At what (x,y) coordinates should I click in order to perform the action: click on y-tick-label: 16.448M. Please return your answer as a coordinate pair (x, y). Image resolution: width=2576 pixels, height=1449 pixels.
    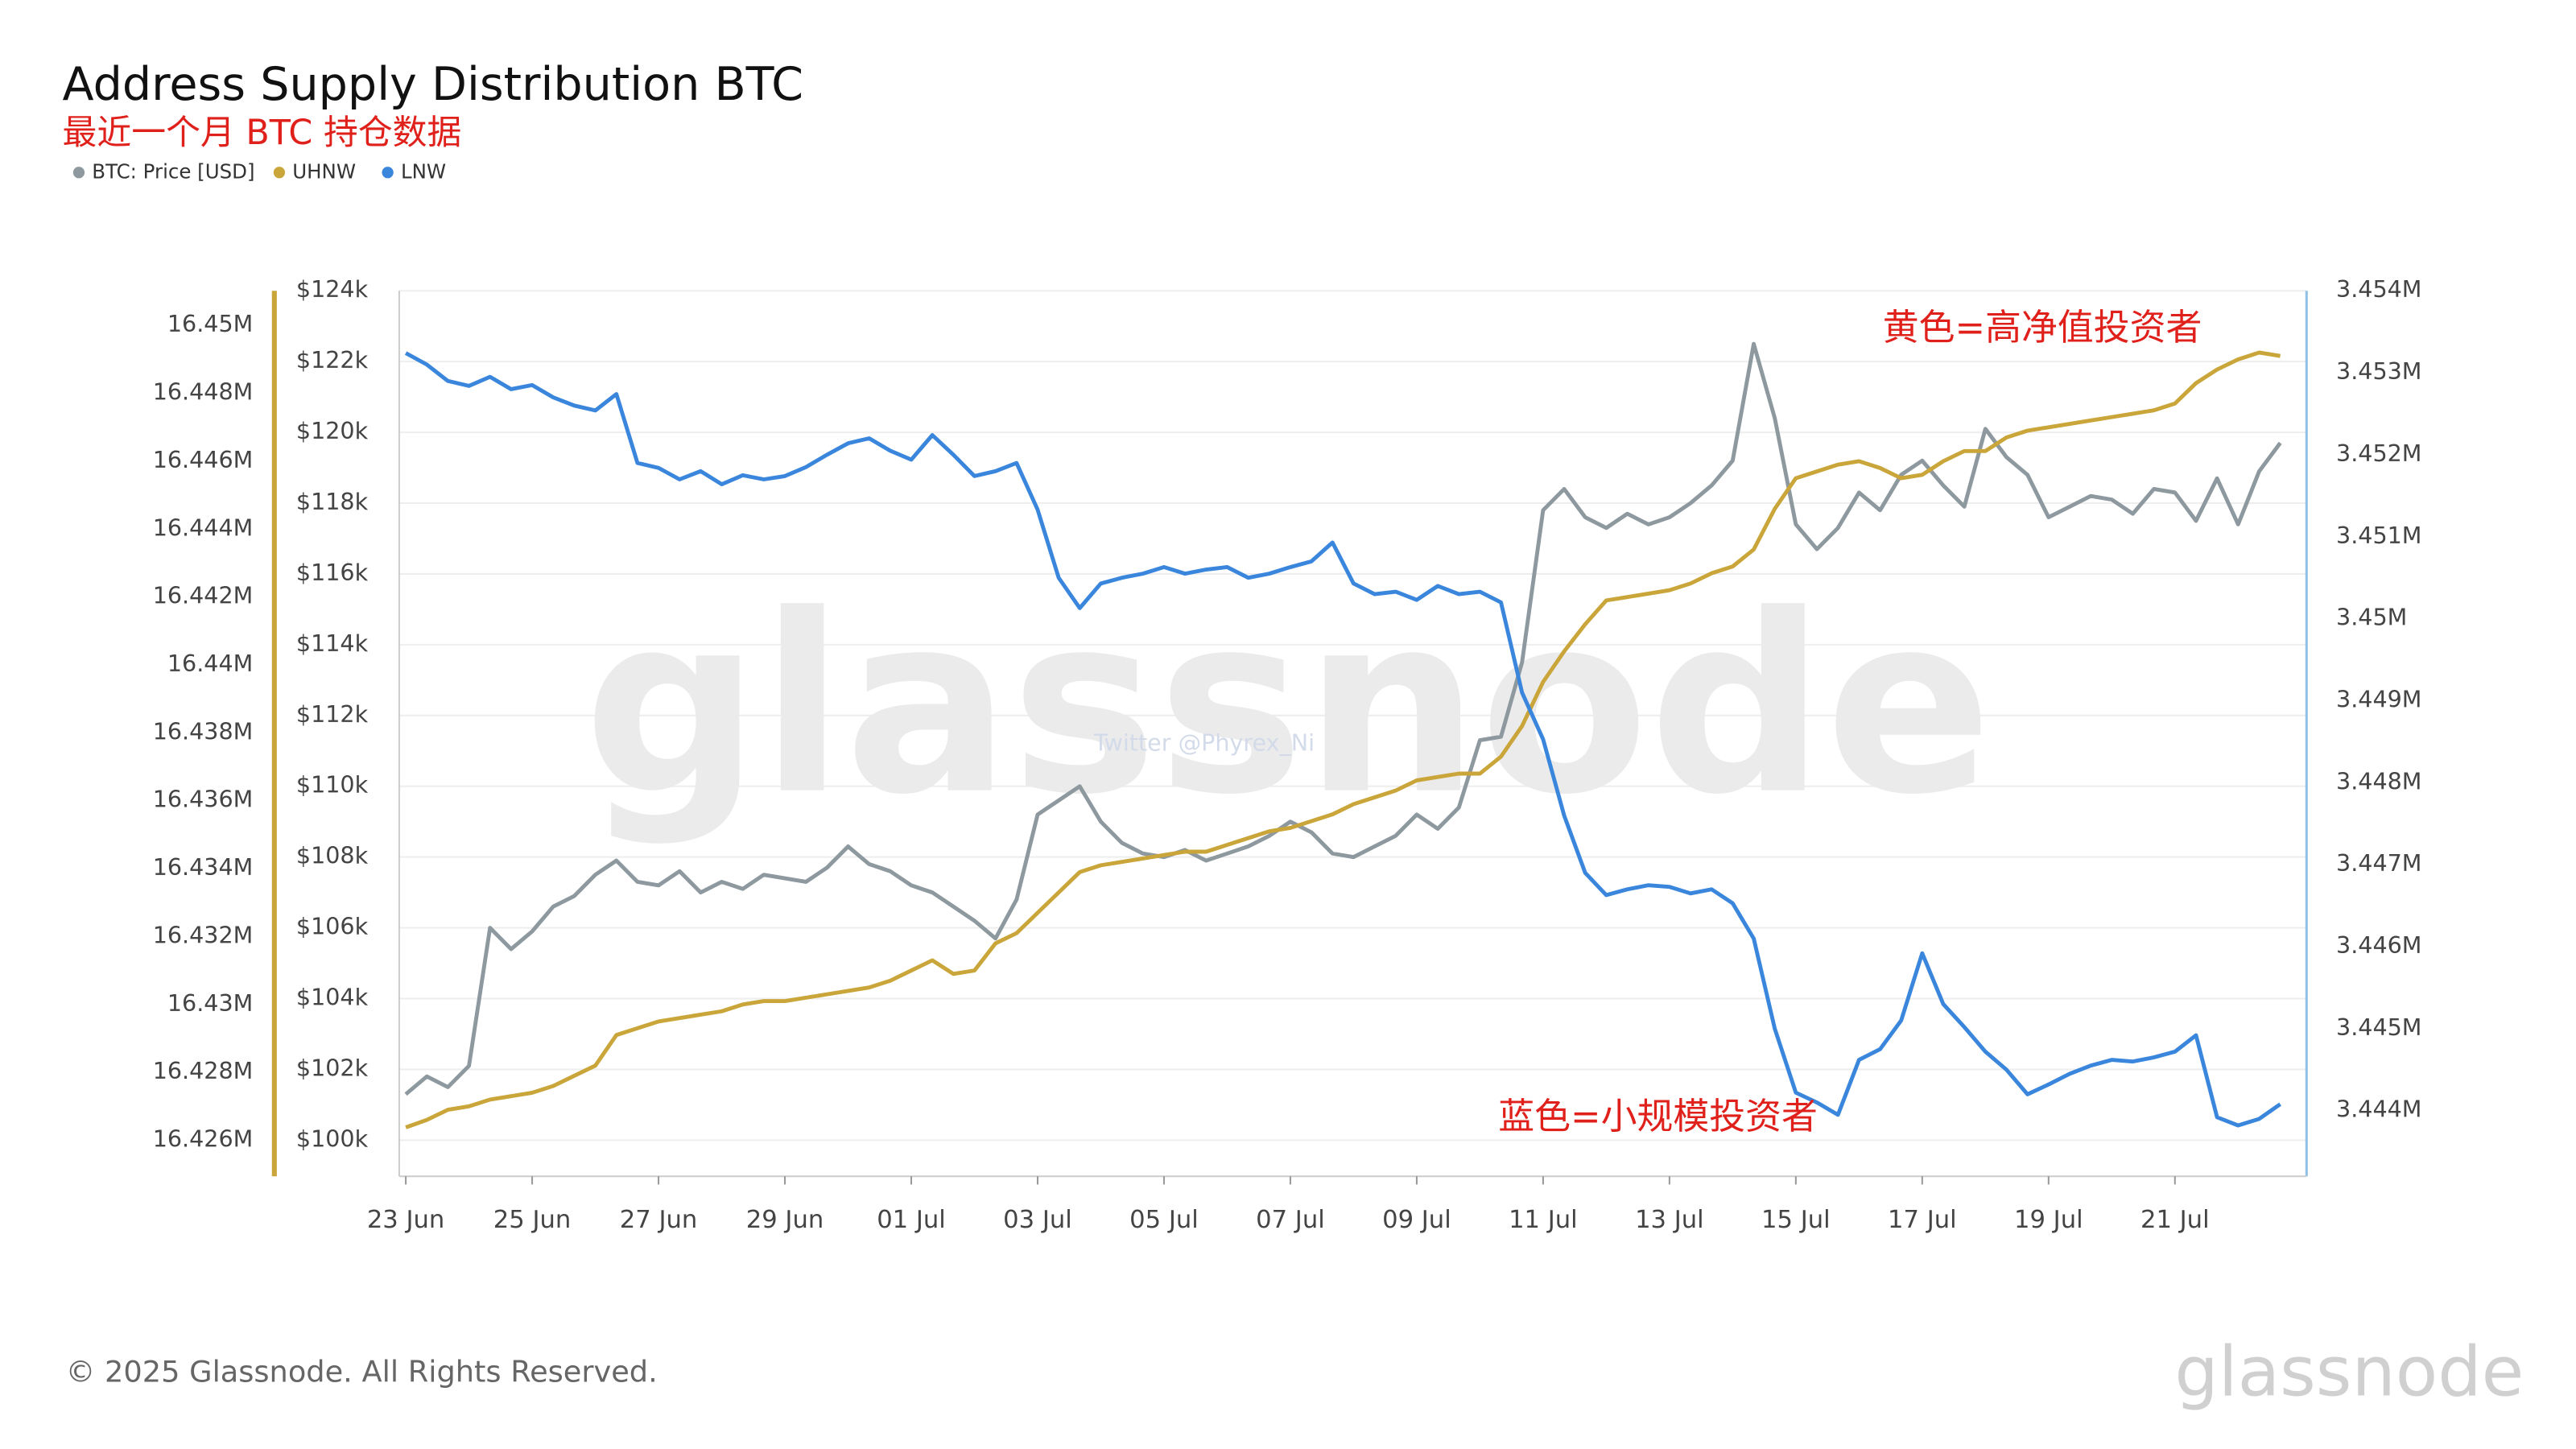
    Looking at the image, I should click on (203, 392).